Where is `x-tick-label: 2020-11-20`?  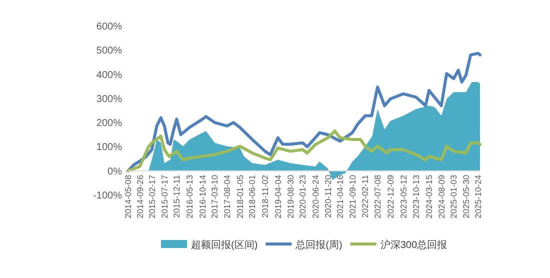
x-tick-label: 2020-11-20 is located at coordinates (327, 196).